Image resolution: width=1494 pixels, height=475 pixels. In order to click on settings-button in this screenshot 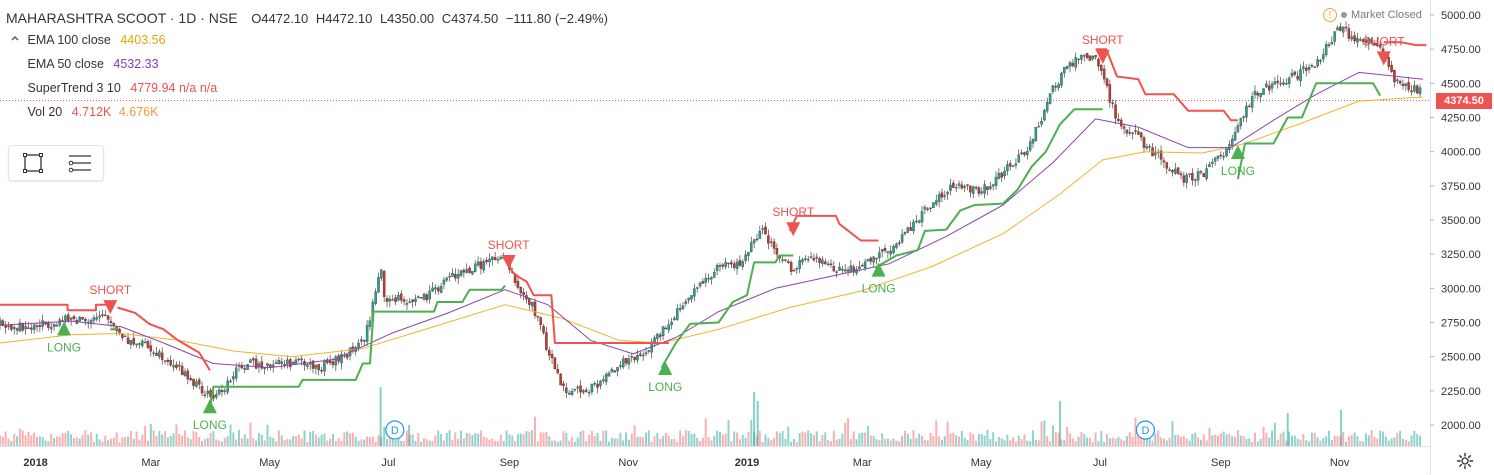, I will do `click(1465, 461)`.